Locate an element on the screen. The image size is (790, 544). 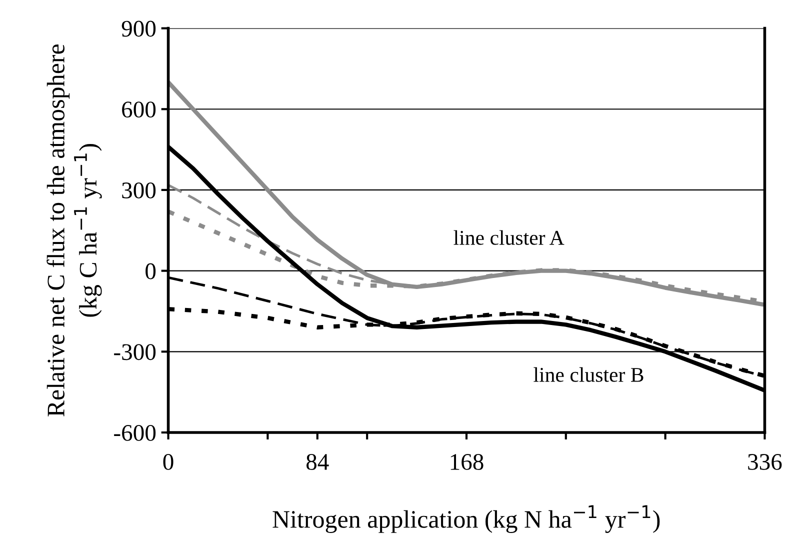
x-tick-label: 0 is located at coordinates (168, 462).